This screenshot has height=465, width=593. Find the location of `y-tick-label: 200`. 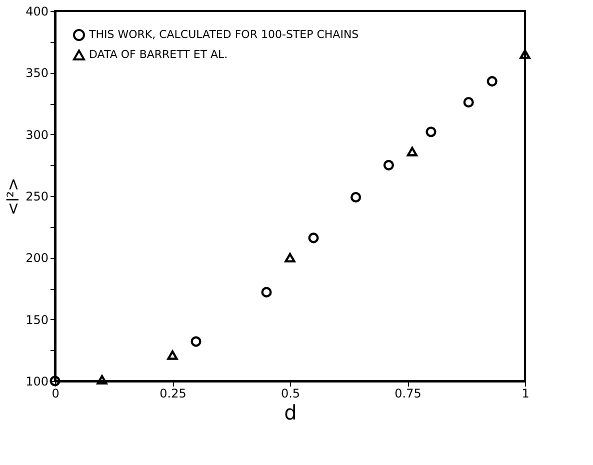

y-tick-label: 200 is located at coordinates (37, 258).